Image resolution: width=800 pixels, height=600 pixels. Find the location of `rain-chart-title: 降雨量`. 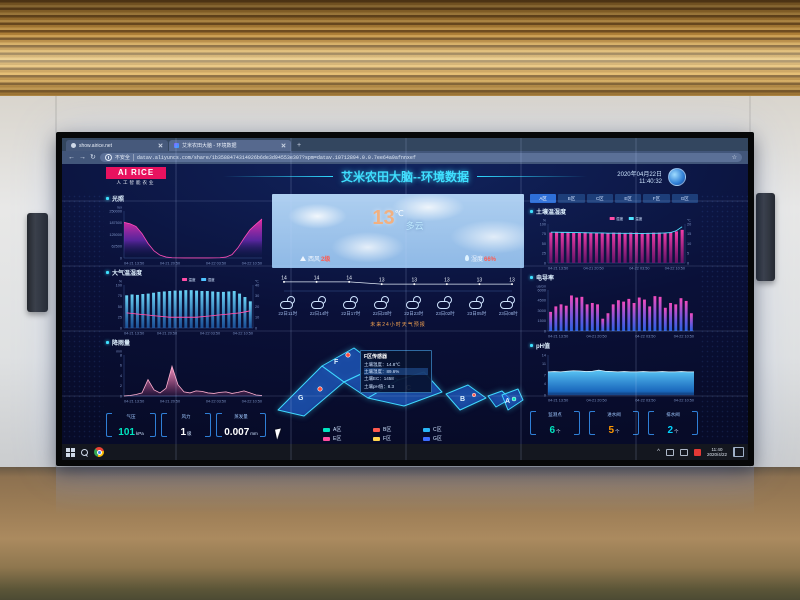

rain-chart-title: 降雨量 is located at coordinates (118, 342).